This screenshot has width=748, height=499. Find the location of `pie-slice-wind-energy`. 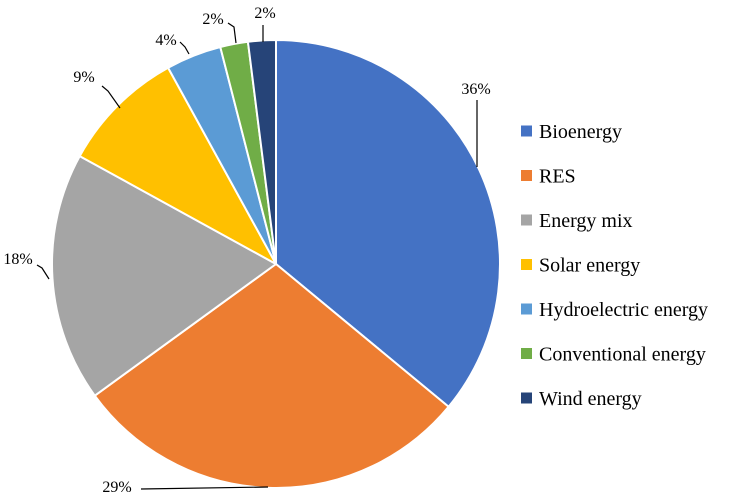

pie-slice-wind-energy is located at coordinates (261, 152).